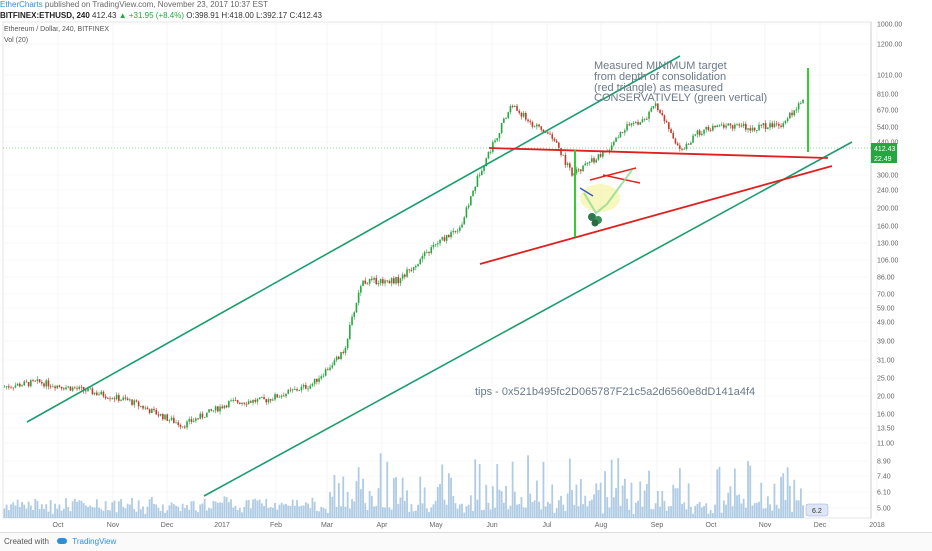 The height and width of the screenshot is (551, 932). I want to click on tree-icon, so click(595, 220).